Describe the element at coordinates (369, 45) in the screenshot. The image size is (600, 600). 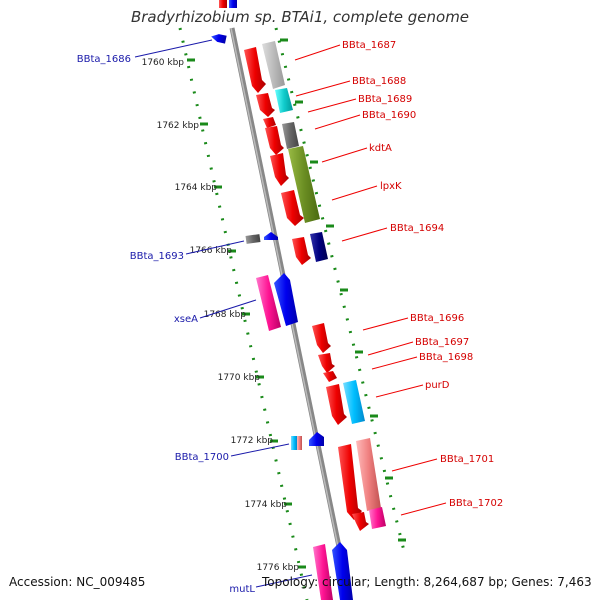
I see `gene-label: BBta_1687` at that location.